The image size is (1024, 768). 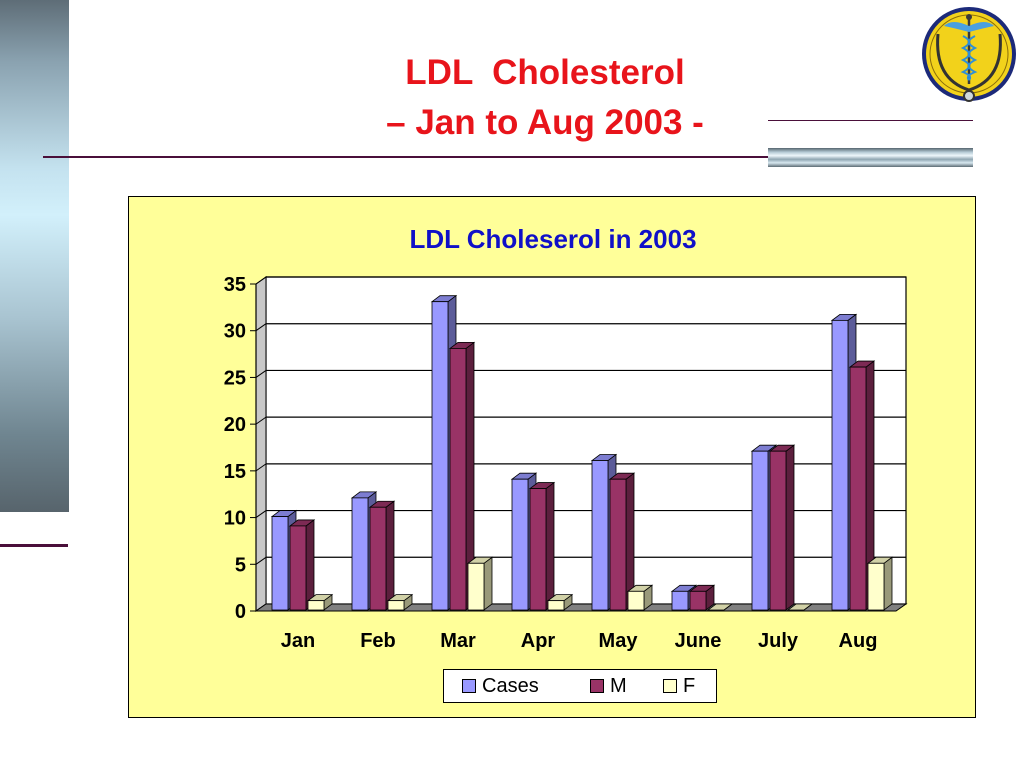 What do you see at coordinates (235, 332) in the screenshot?
I see `y-tick-label: 30` at bounding box center [235, 332].